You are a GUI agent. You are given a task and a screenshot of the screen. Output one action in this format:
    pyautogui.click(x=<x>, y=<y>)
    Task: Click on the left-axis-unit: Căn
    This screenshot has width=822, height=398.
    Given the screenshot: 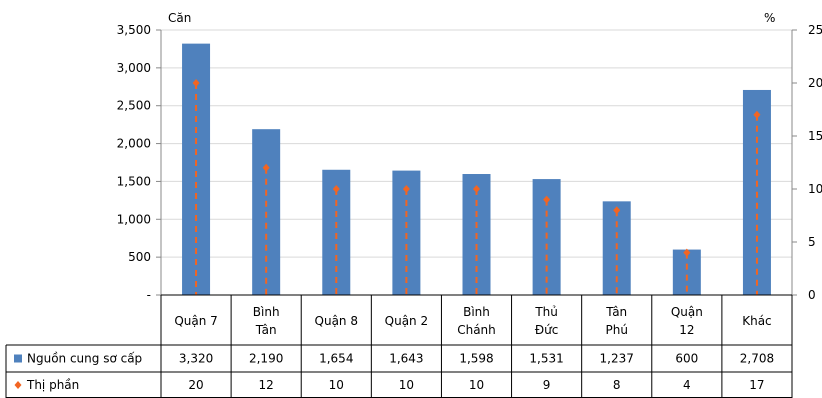 What is the action you would take?
    pyautogui.click(x=179, y=18)
    